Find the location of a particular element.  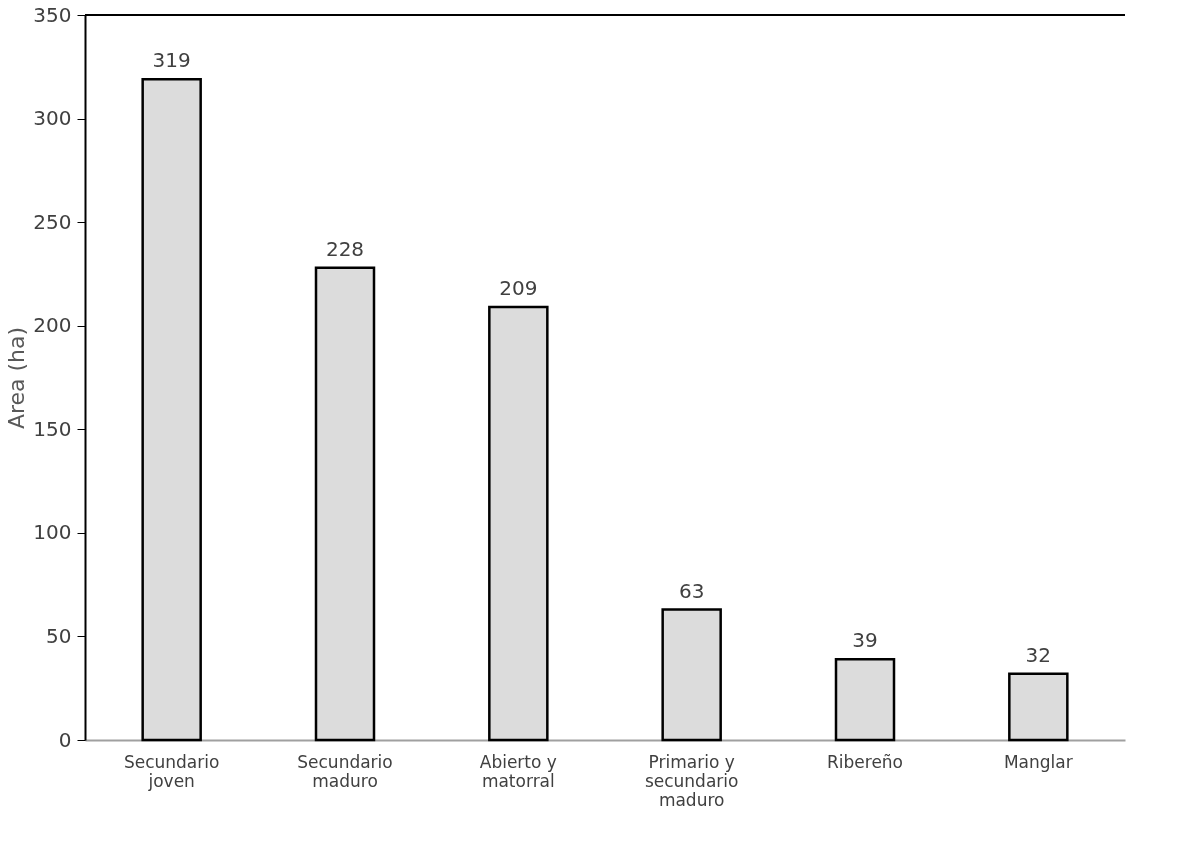

data-label: 209 is located at coordinates (518, 288).